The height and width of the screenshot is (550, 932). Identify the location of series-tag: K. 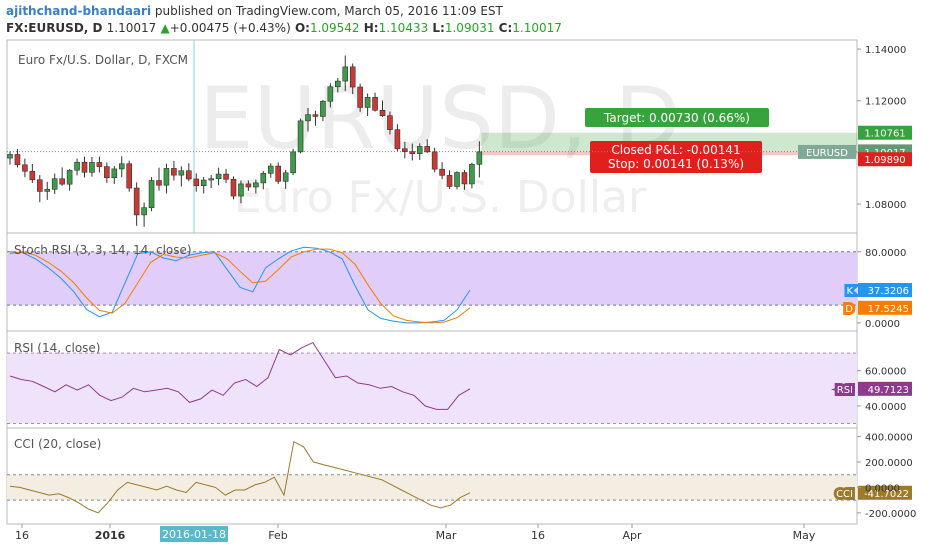
(849, 291).